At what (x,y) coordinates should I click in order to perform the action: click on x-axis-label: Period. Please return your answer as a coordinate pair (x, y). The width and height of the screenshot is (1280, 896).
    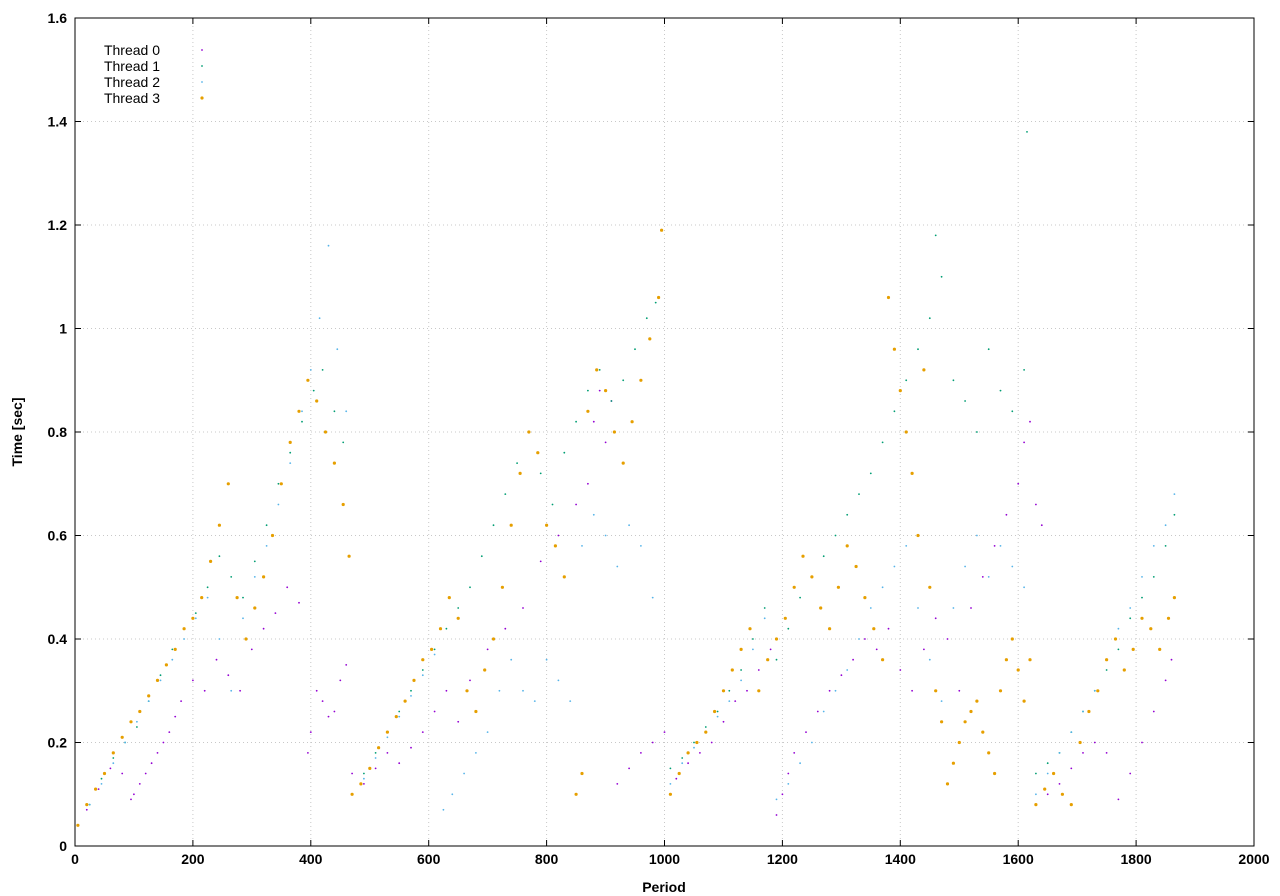
    Looking at the image, I should click on (664, 887).